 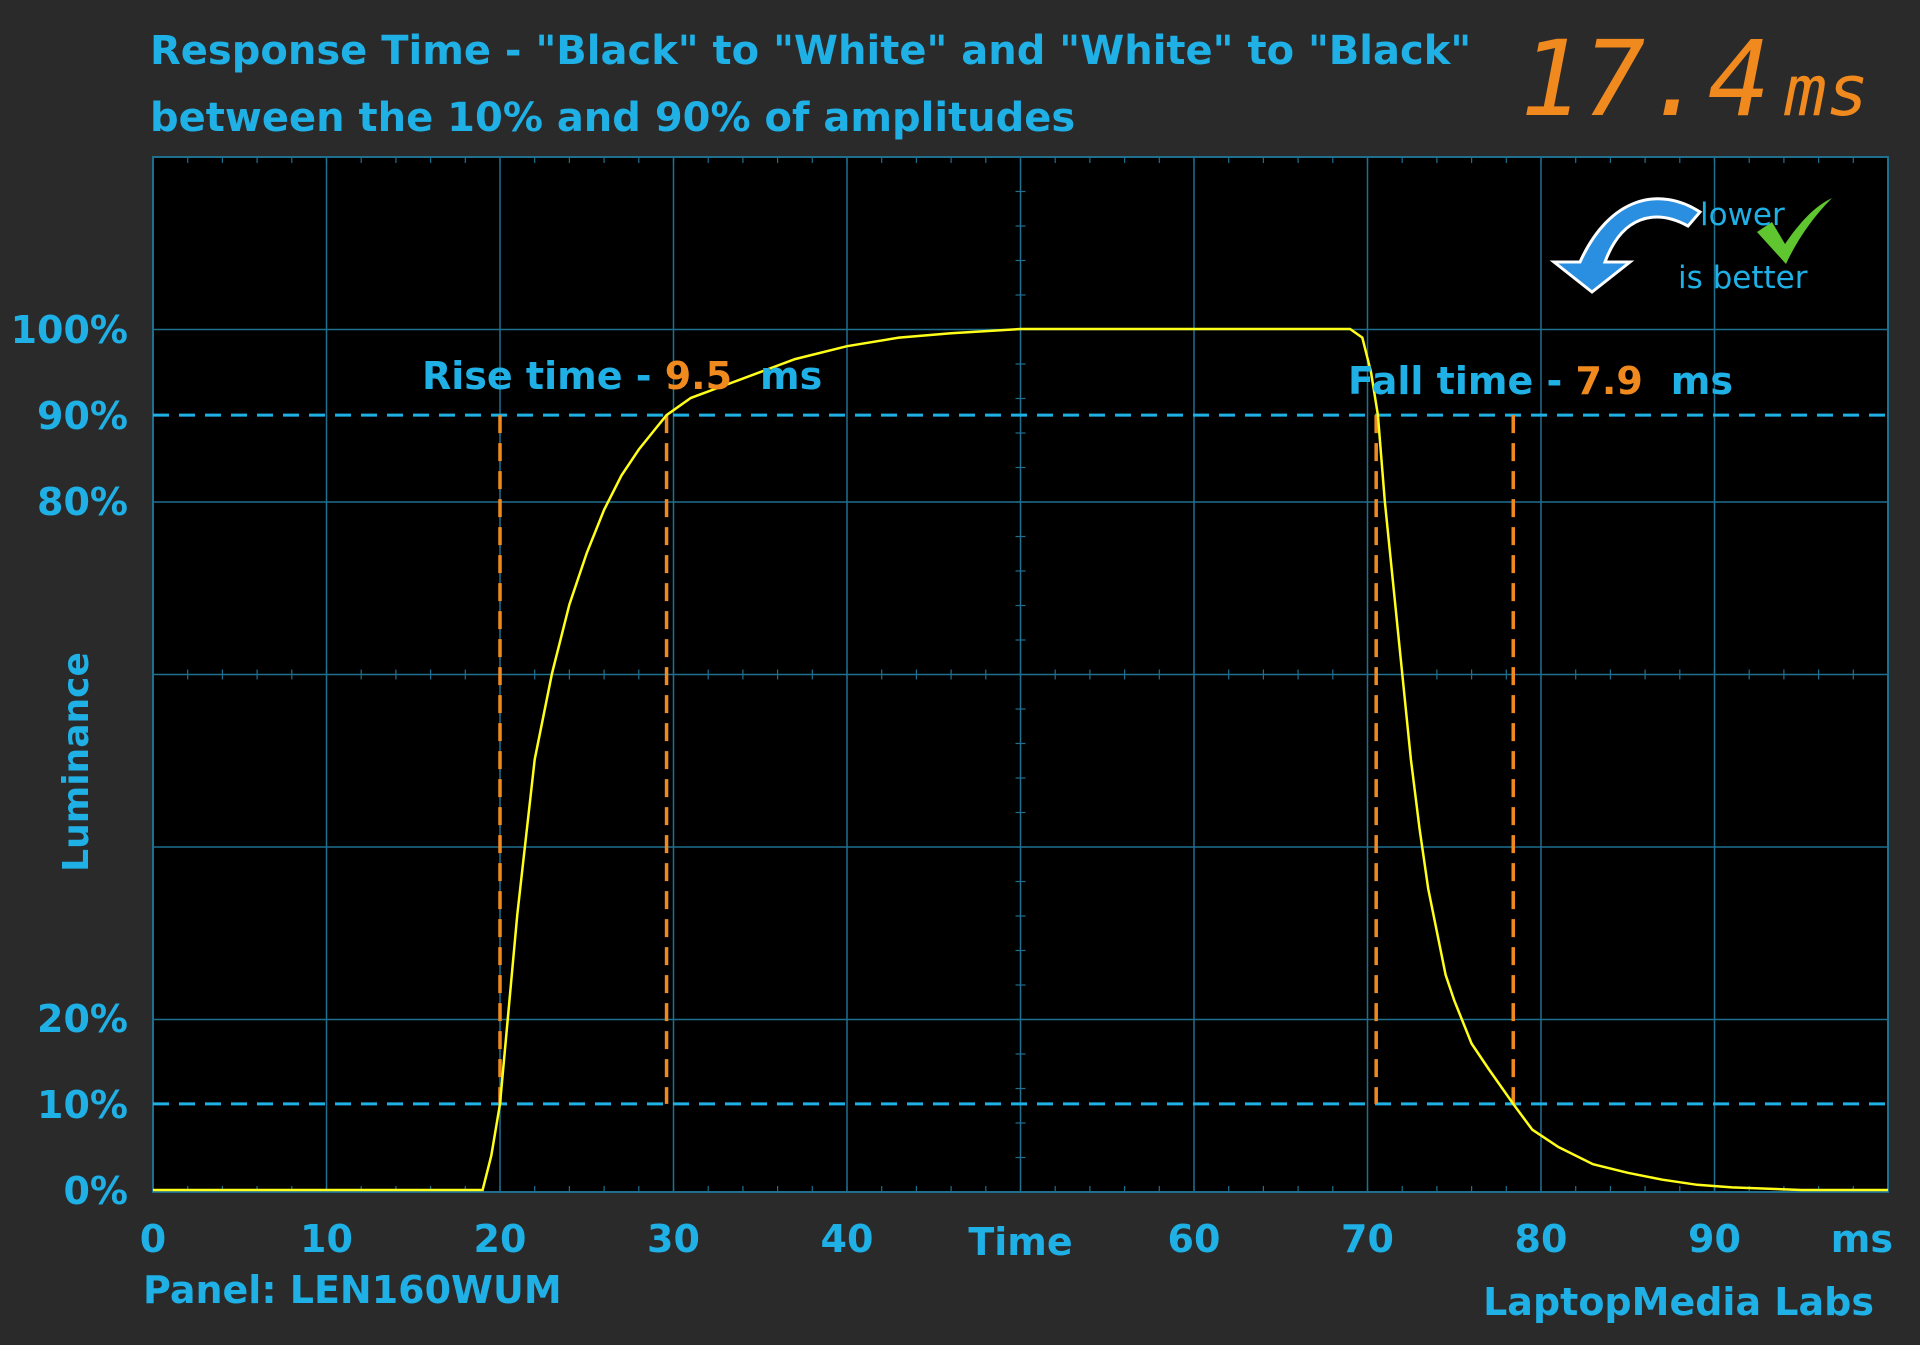 What do you see at coordinates (1020, 1242) in the screenshot?
I see `x-axis-label: Time` at bounding box center [1020, 1242].